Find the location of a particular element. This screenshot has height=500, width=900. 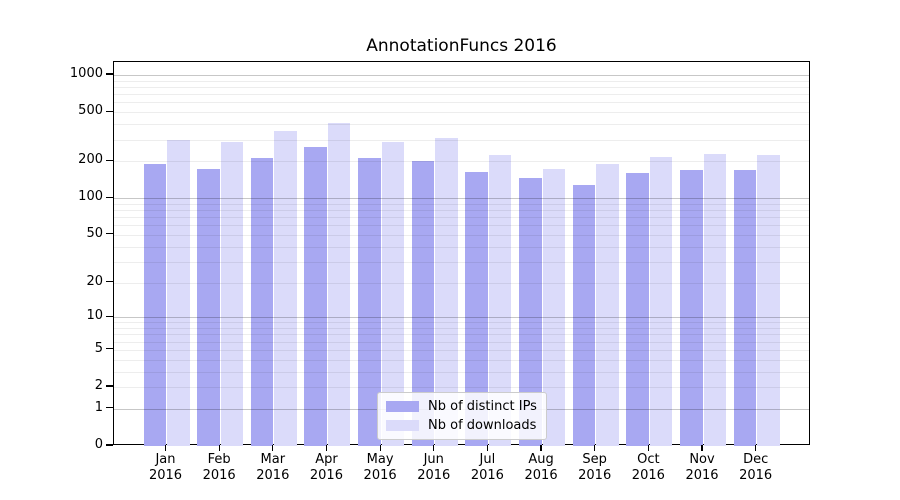

x-tick-label: Jun 2016 is located at coordinates (434, 467).